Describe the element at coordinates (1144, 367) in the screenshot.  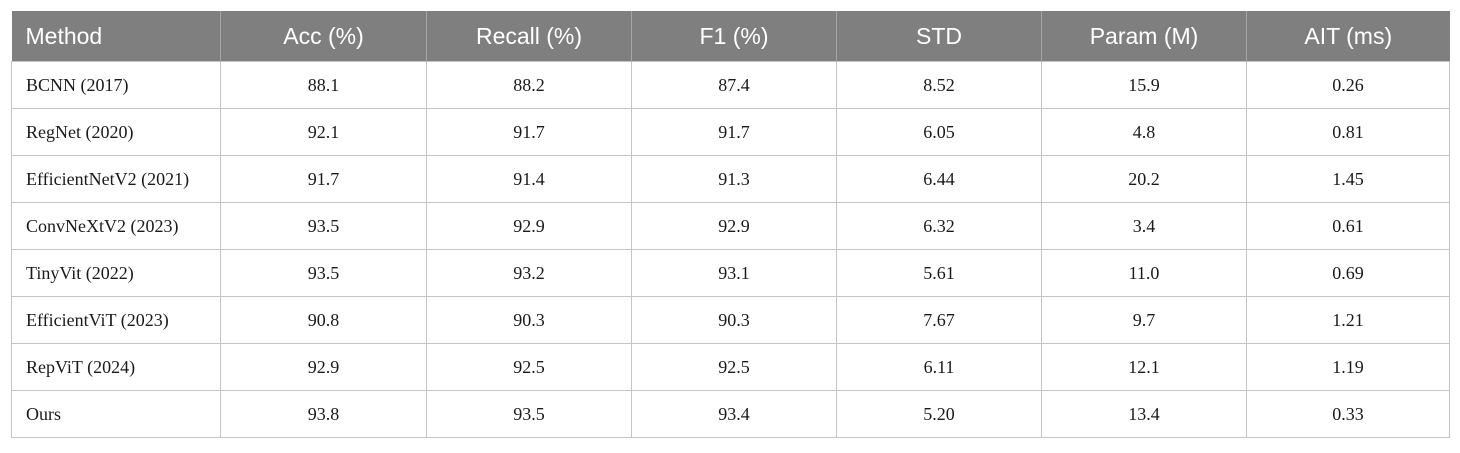
I see `table-cell: 12.1` at that location.